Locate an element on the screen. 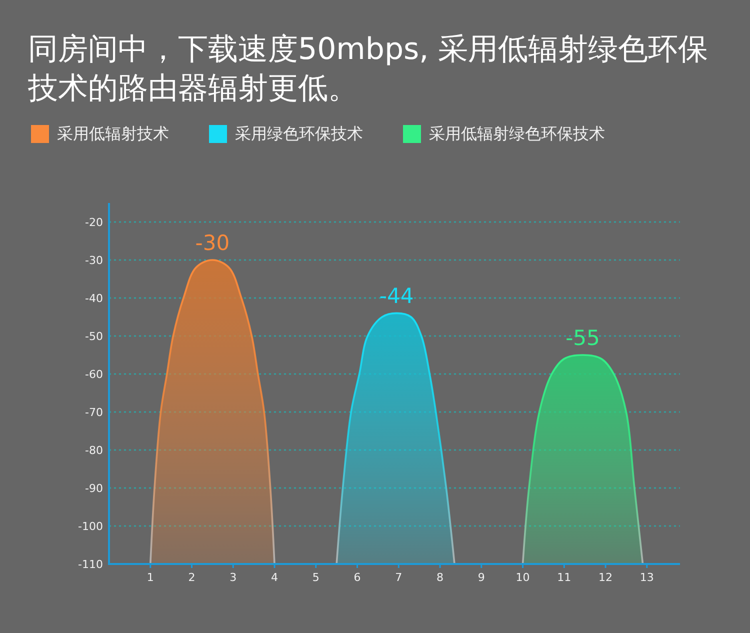  y-tick-label: -50 is located at coordinates (94, 336).